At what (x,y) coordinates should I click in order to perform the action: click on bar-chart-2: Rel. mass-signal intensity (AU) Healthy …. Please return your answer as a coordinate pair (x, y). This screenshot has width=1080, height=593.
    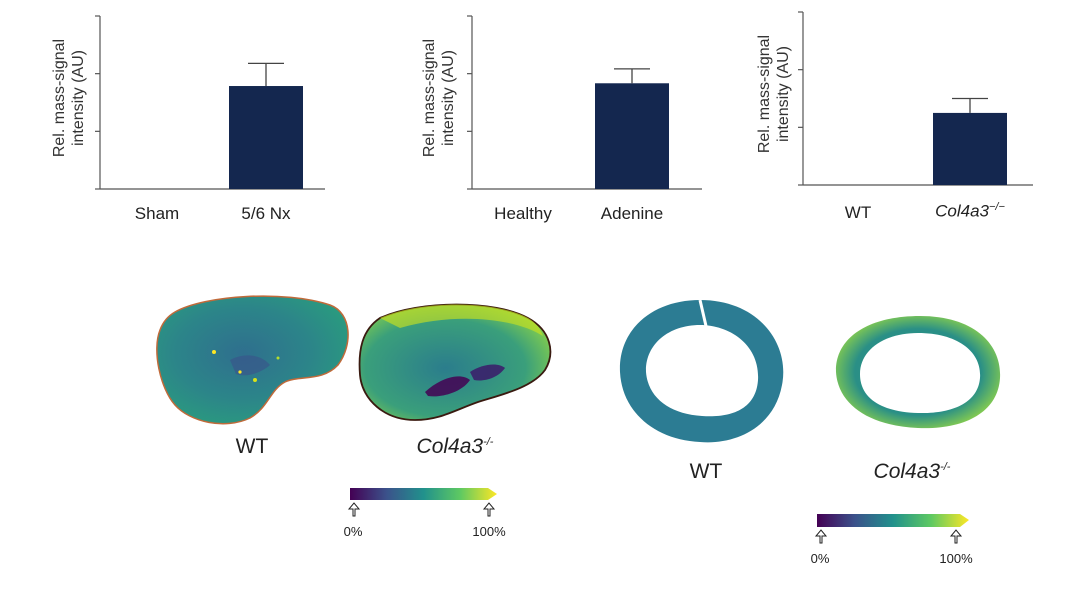
    Looking at the image, I should click on (560, 120).